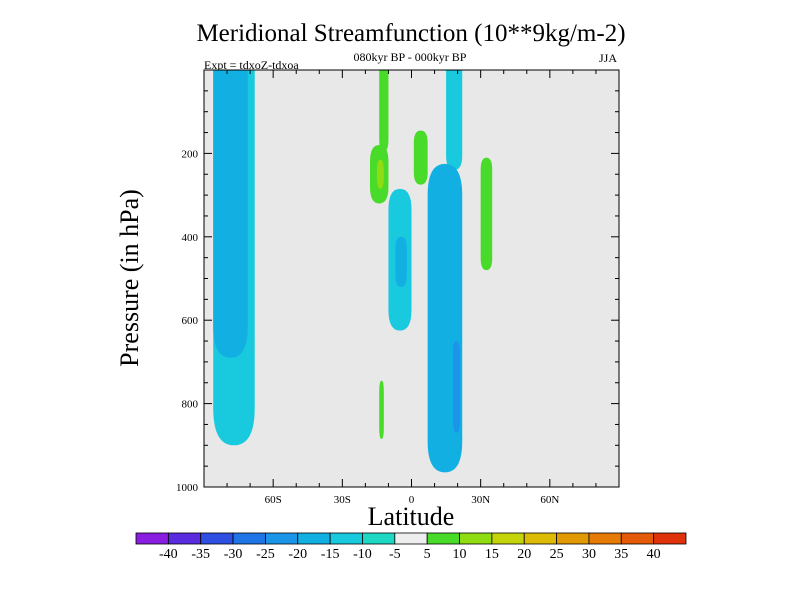 The height and width of the screenshot is (600, 800). Describe the element at coordinates (342, 500) in the screenshot. I see `x-tick-label: 30S` at that location.